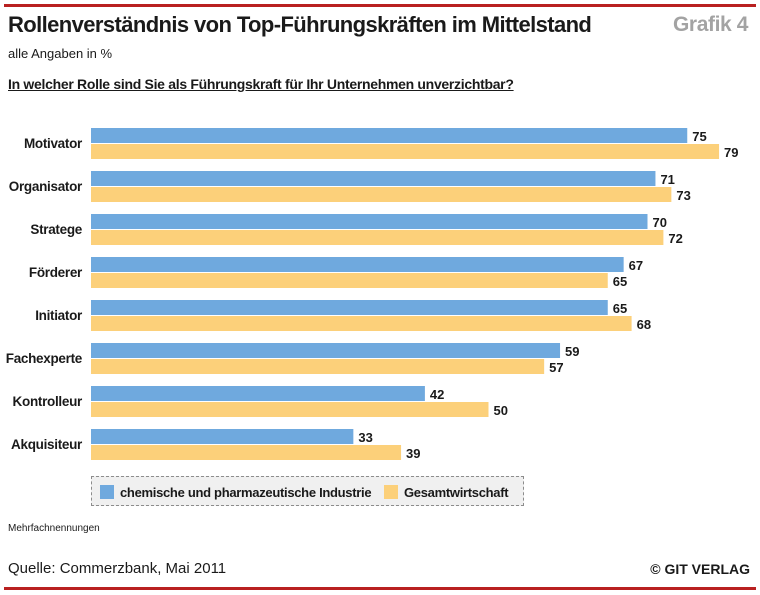 This screenshot has height=595, width=760. I want to click on bar-initiator-chemie, so click(349, 307).